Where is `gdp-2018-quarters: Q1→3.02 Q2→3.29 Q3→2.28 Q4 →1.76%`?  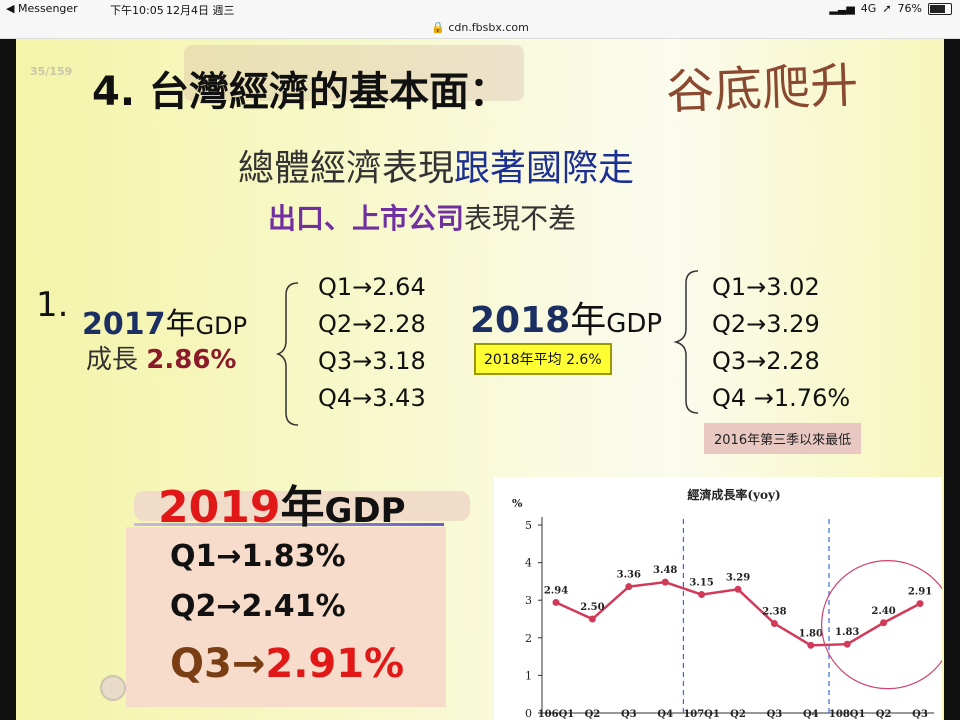
gdp-2018-quarters: Q1→3.02 Q2→3.29 Q3→2.28 Q4 →1.76% is located at coordinates (781, 343).